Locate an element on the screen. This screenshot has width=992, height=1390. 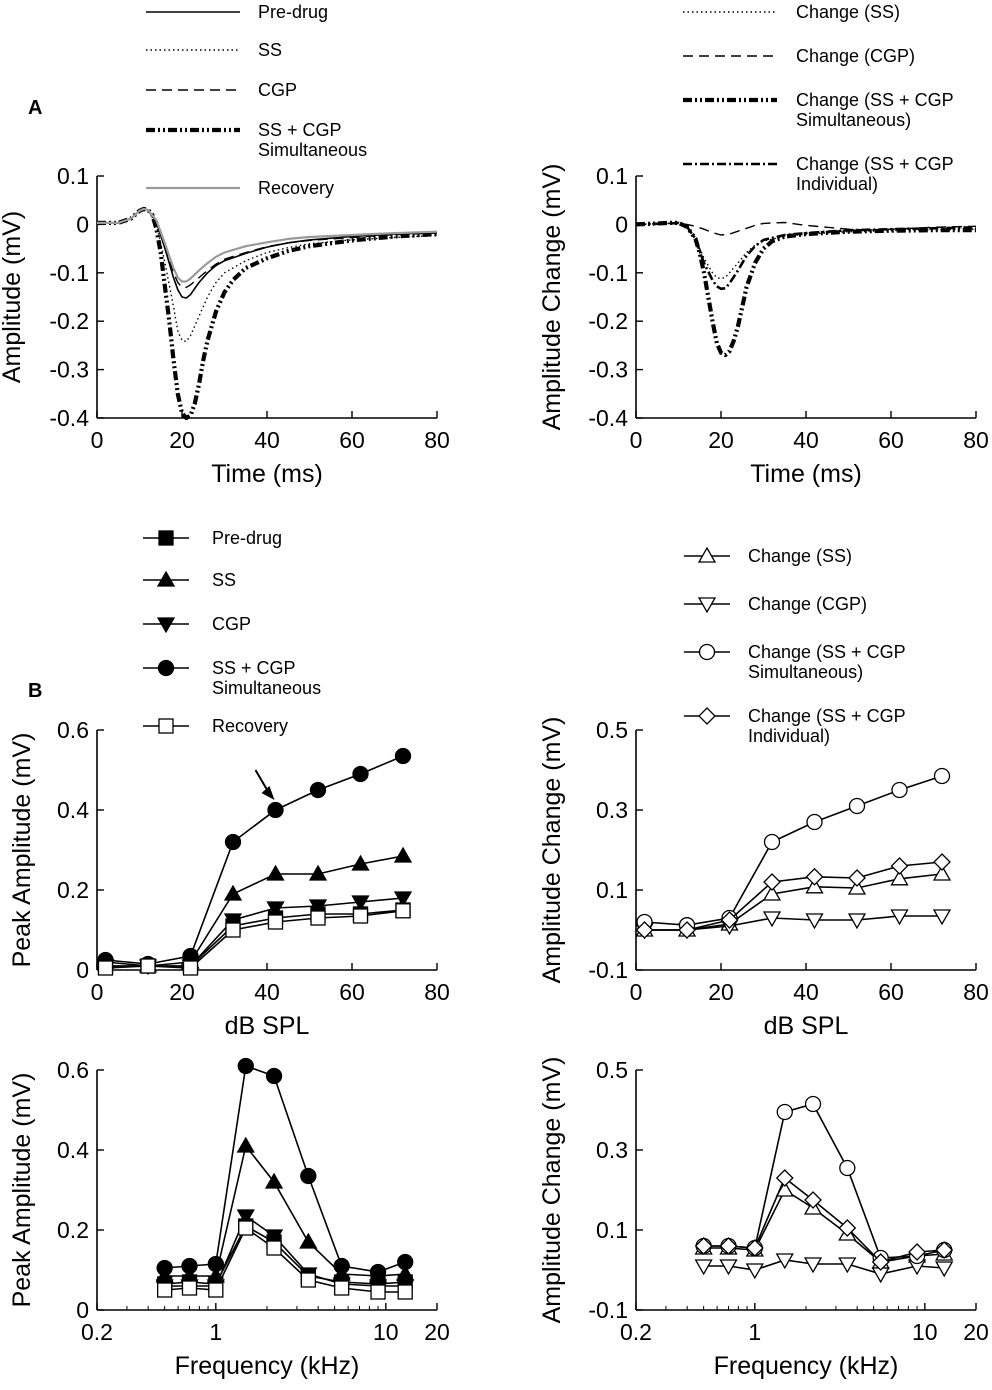
series-cgp is located at coordinates (267, 248).